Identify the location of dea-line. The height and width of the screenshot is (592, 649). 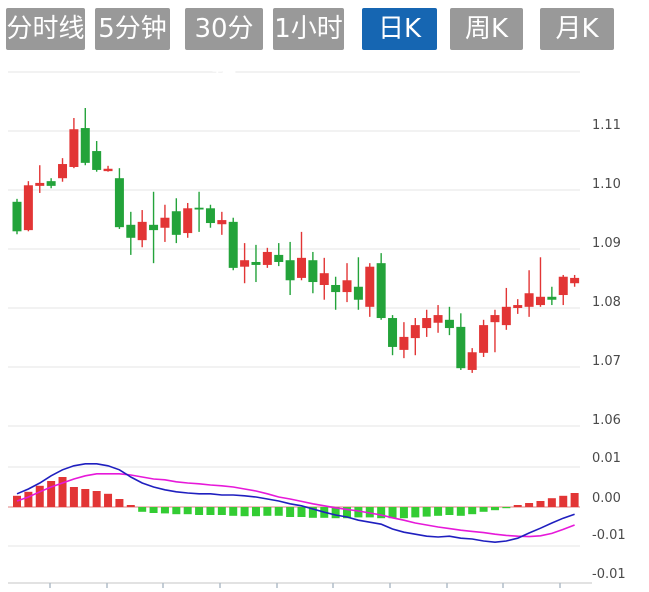
(295, 505).